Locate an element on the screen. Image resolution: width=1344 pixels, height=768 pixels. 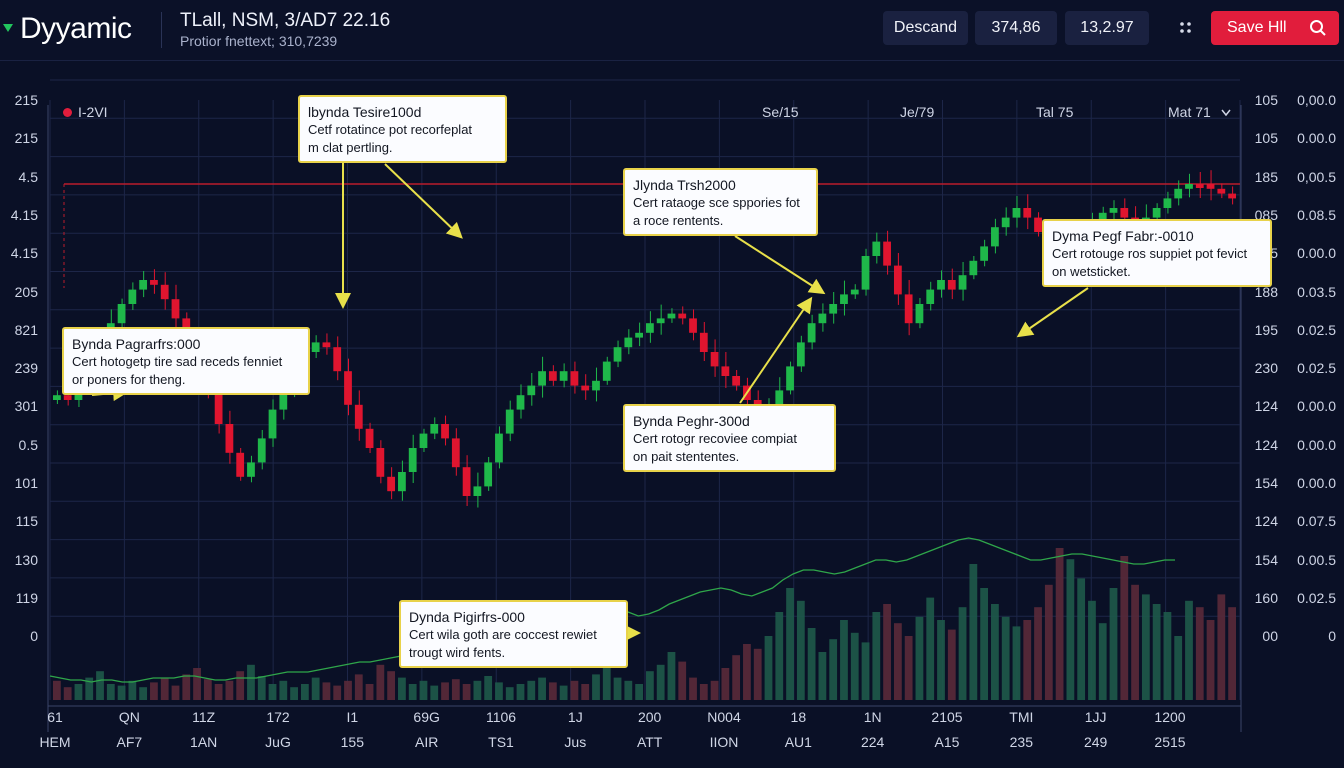
x-tick-label: QN is located at coordinates (129, 717).